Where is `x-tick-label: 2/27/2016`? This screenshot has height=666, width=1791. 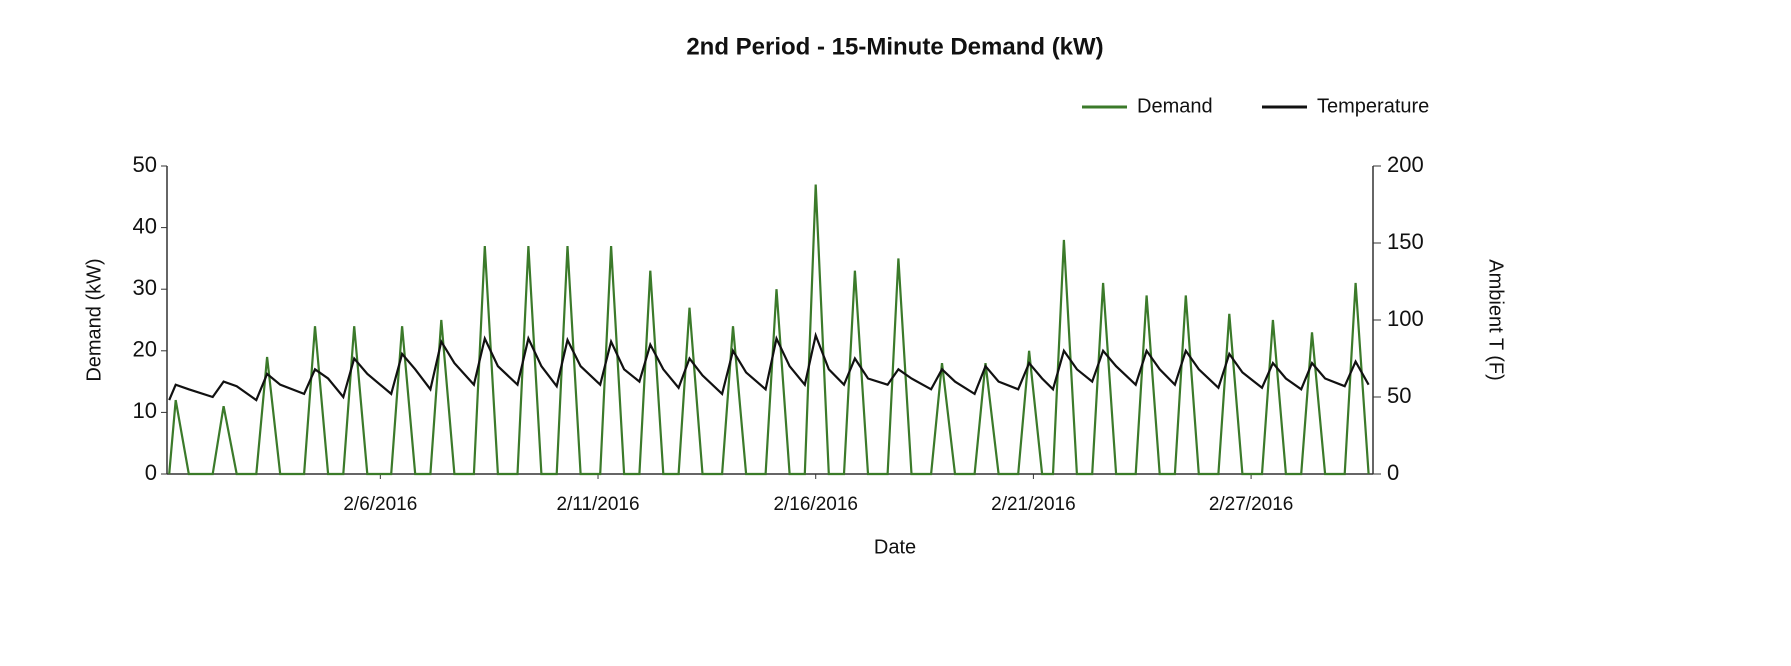
x-tick-label: 2/27/2016 is located at coordinates (1251, 504).